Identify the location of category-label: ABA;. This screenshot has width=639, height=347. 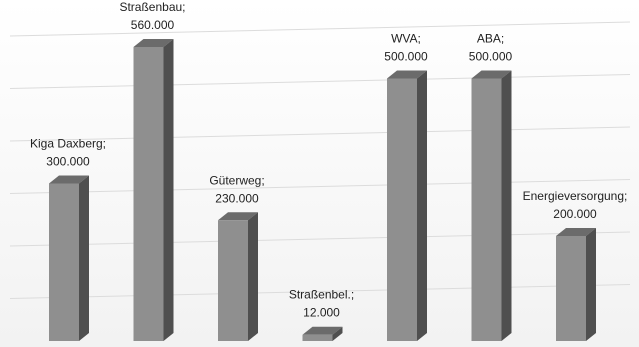
(490, 39).